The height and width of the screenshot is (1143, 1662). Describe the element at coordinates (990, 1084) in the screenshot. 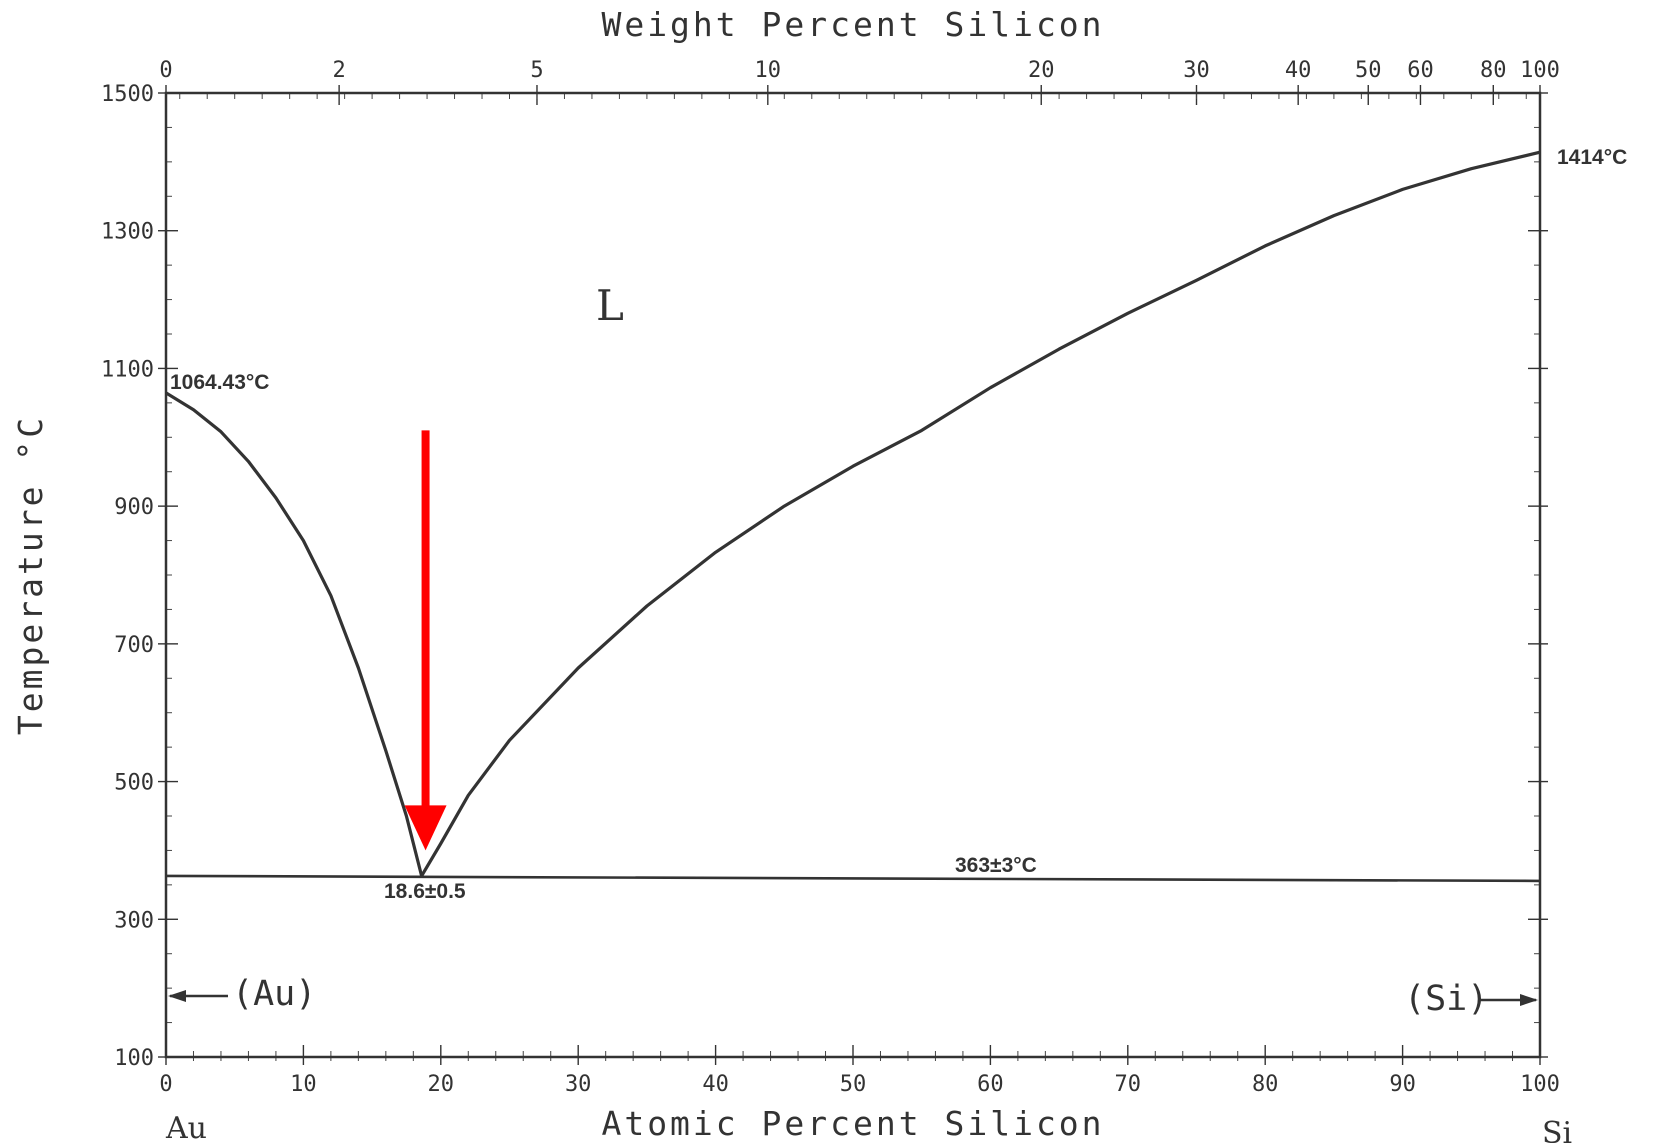

I see `x-tick-label: 60` at that location.